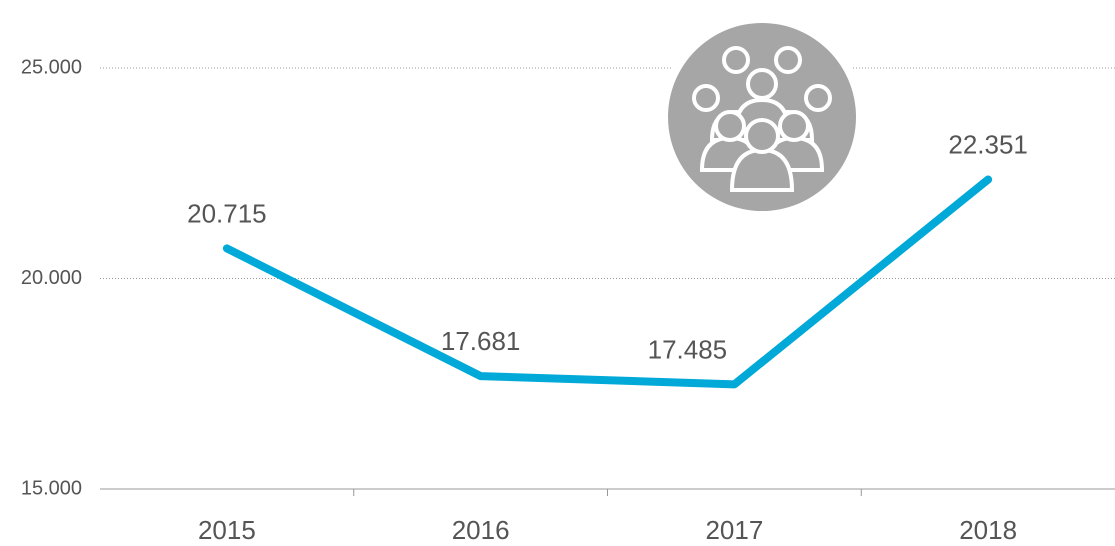  Describe the element at coordinates (988, 530) in the screenshot. I see `x-tick-label: 2018` at that location.